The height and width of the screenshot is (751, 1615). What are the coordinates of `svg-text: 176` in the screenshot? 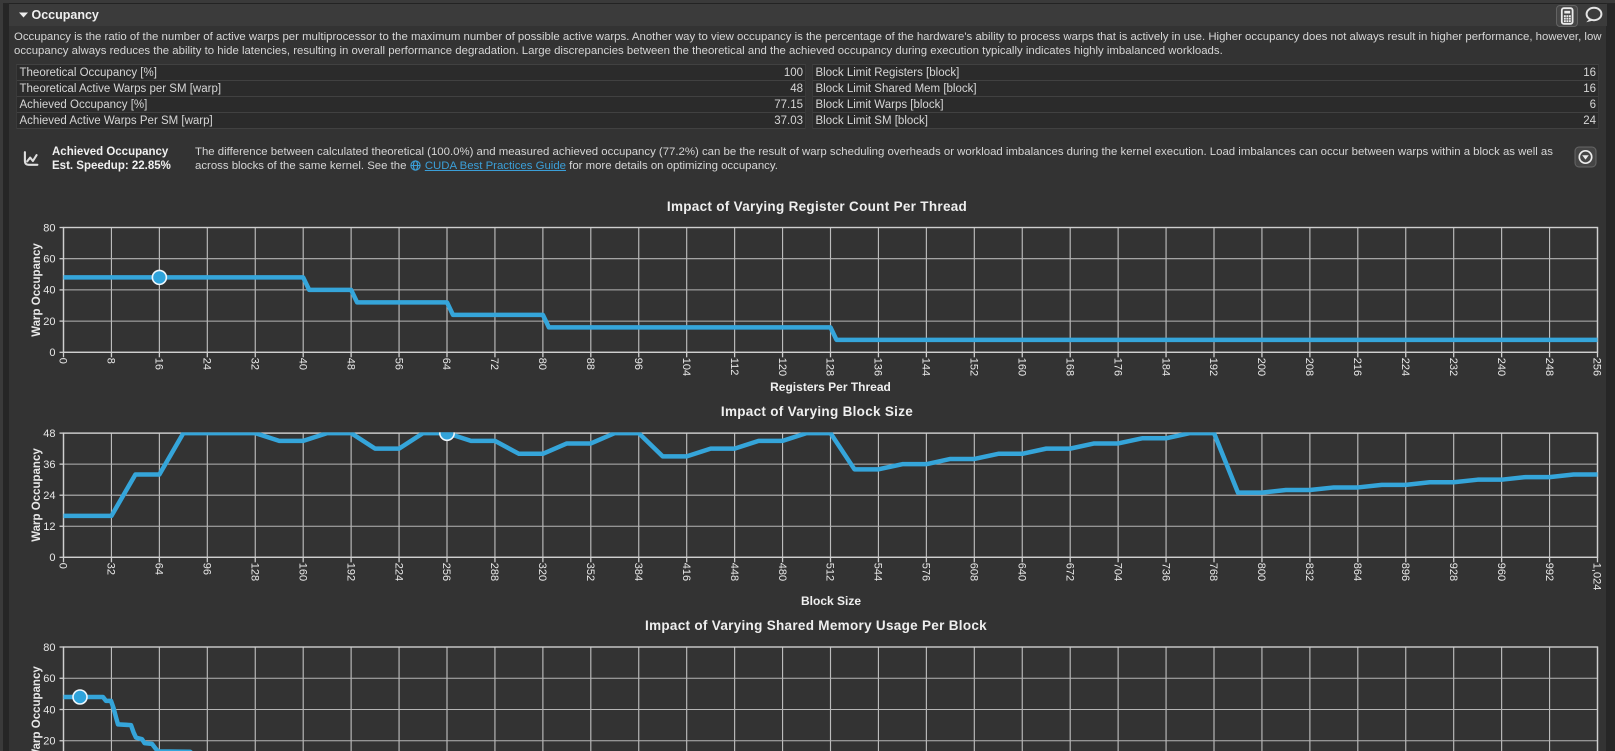 It's located at (1117, 367).